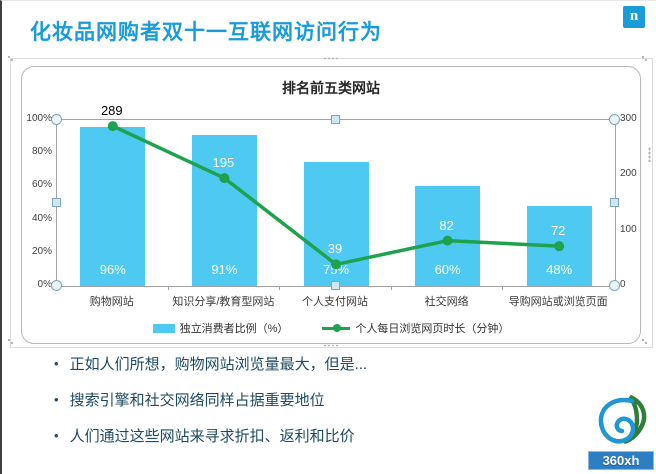  I want to click on category-label: 个人支付网站, so click(335, 302).